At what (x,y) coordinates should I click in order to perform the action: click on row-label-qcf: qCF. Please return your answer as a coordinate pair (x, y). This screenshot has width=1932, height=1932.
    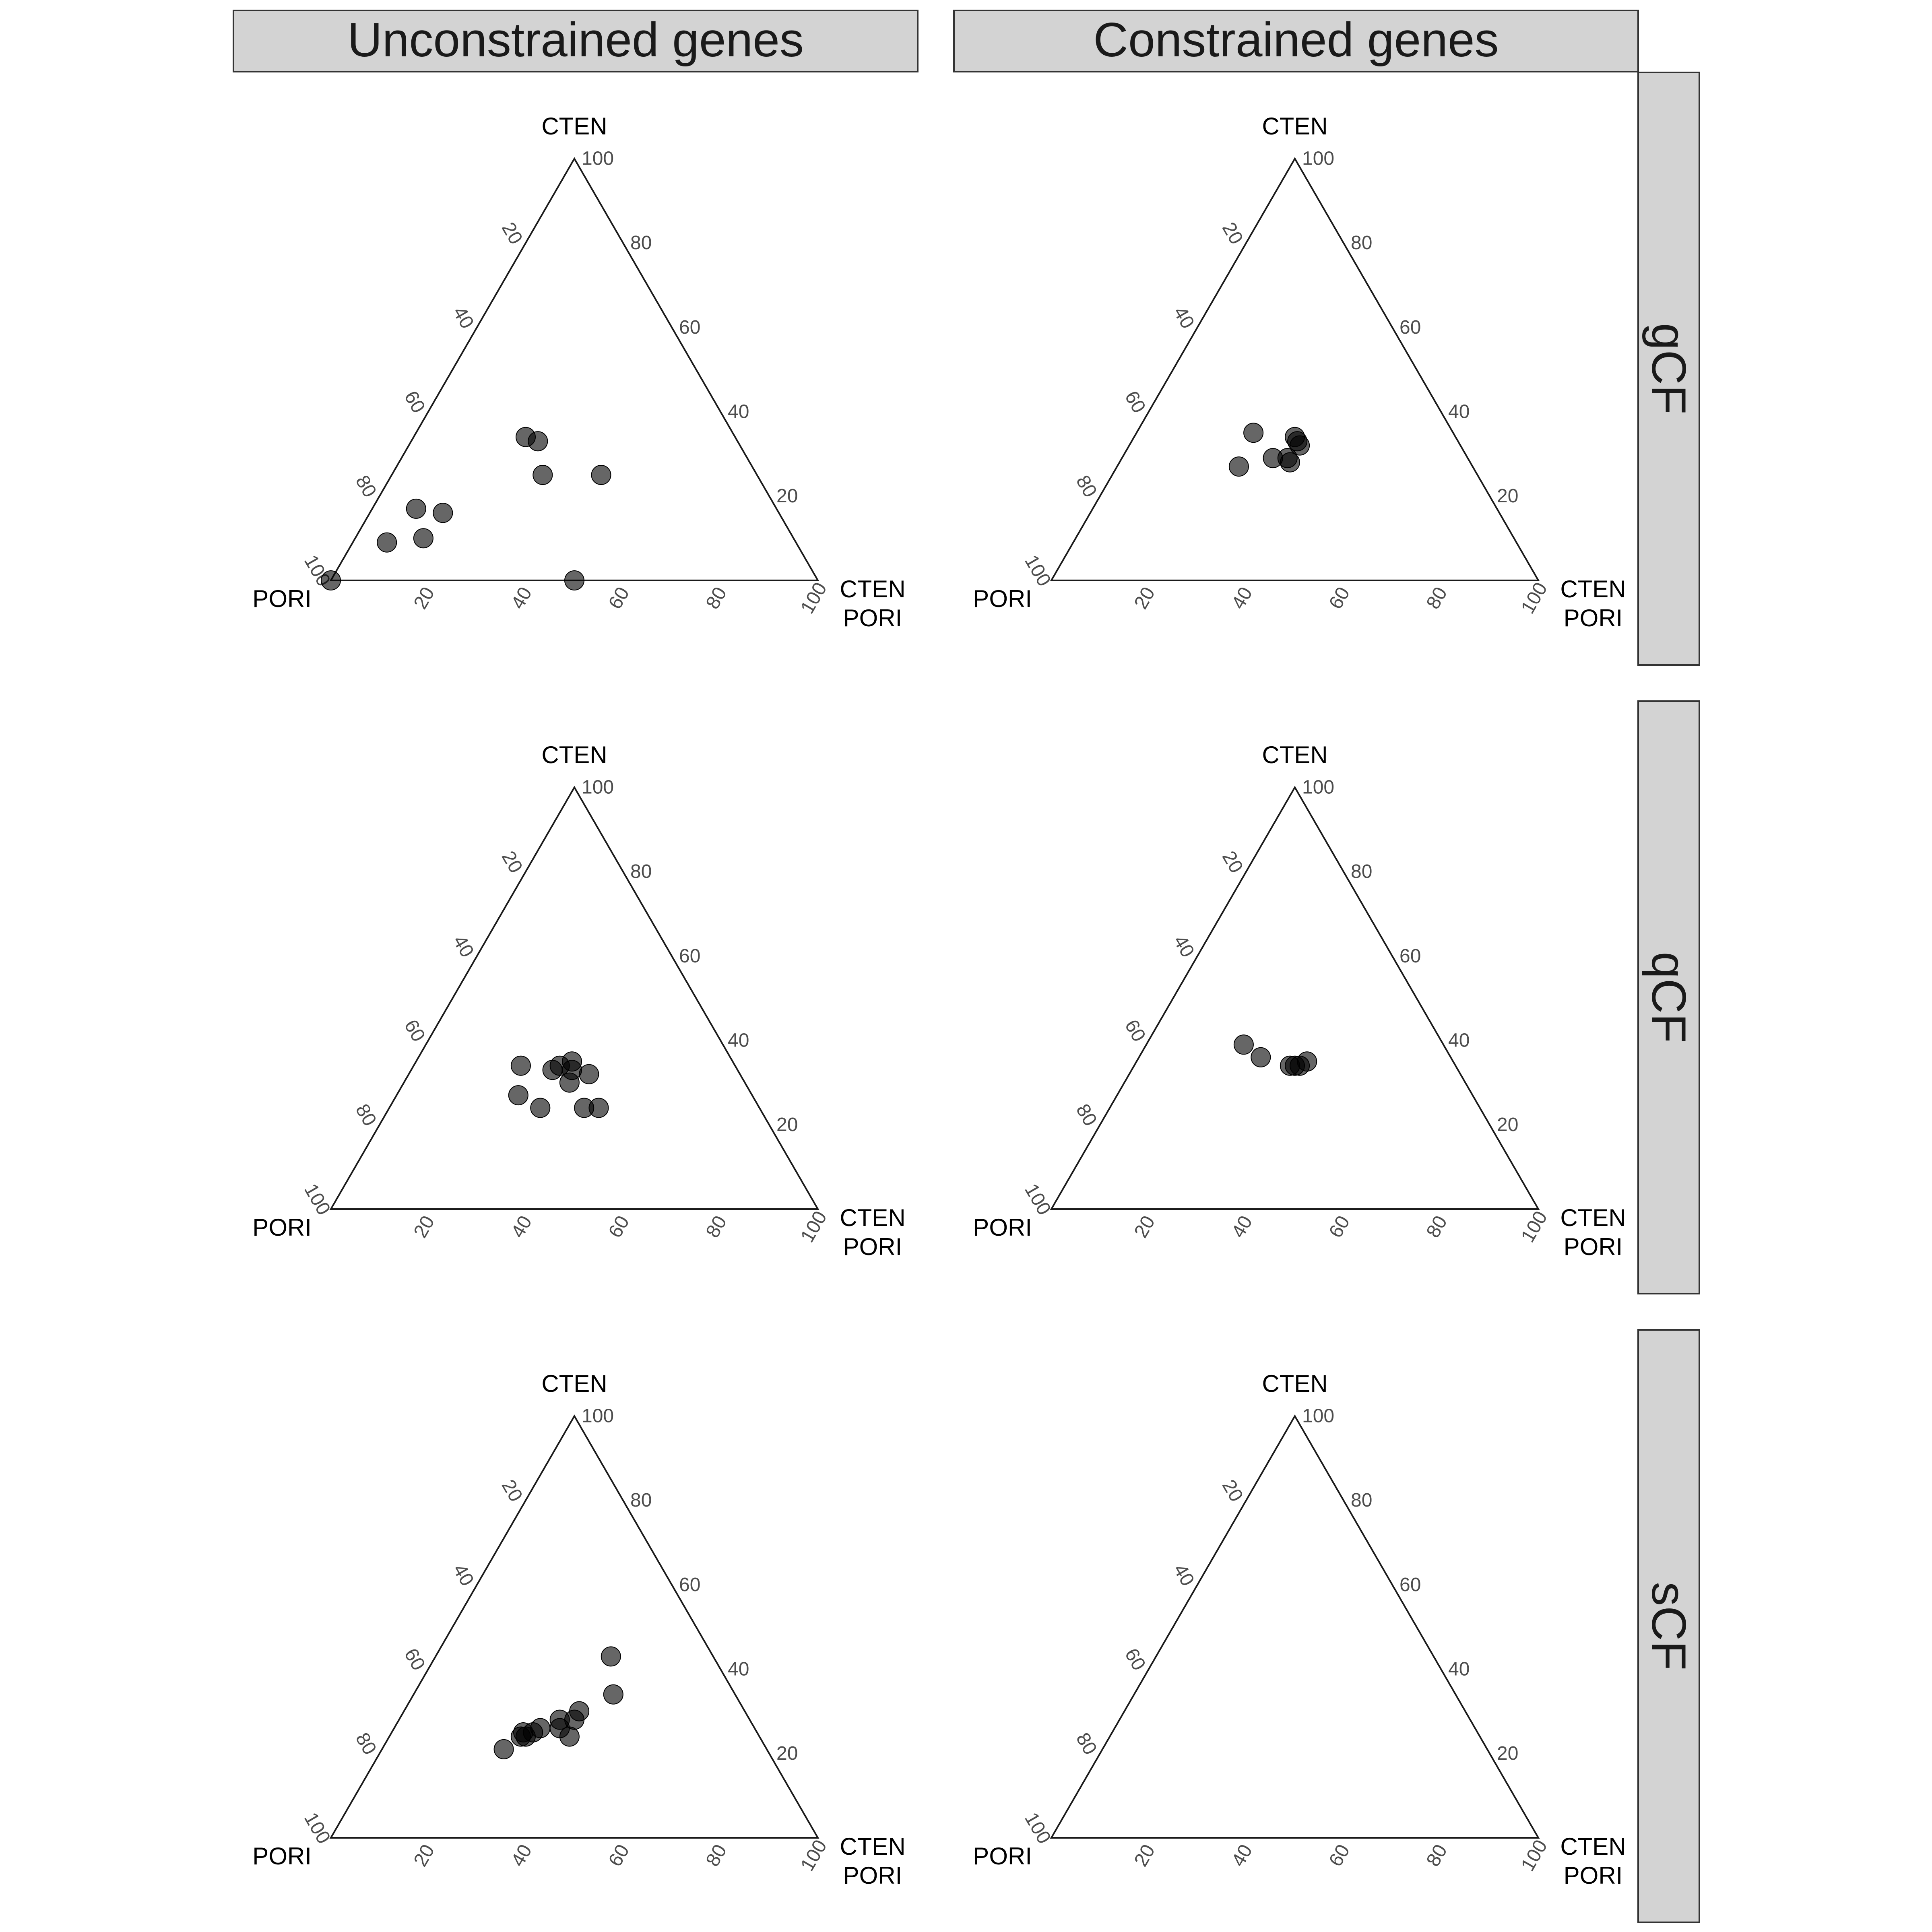
    Looking at the image, I should click on (1669, 997).